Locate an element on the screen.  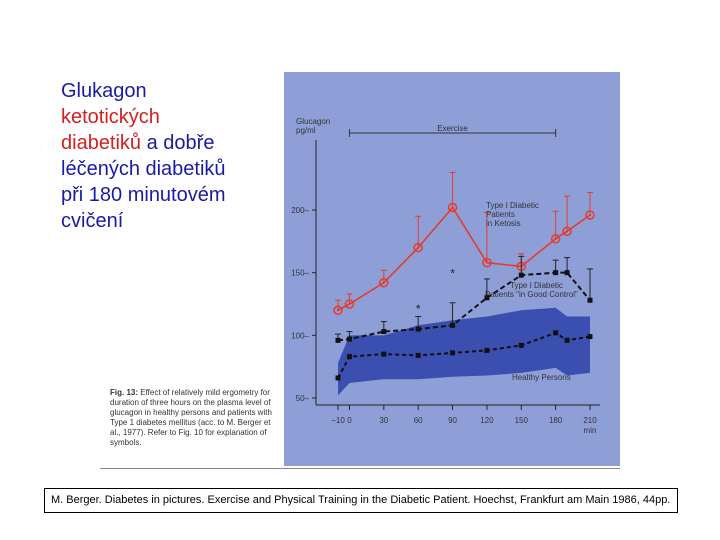
title-line-3: diabetiků a dobře is located at coordinates (168, 143).